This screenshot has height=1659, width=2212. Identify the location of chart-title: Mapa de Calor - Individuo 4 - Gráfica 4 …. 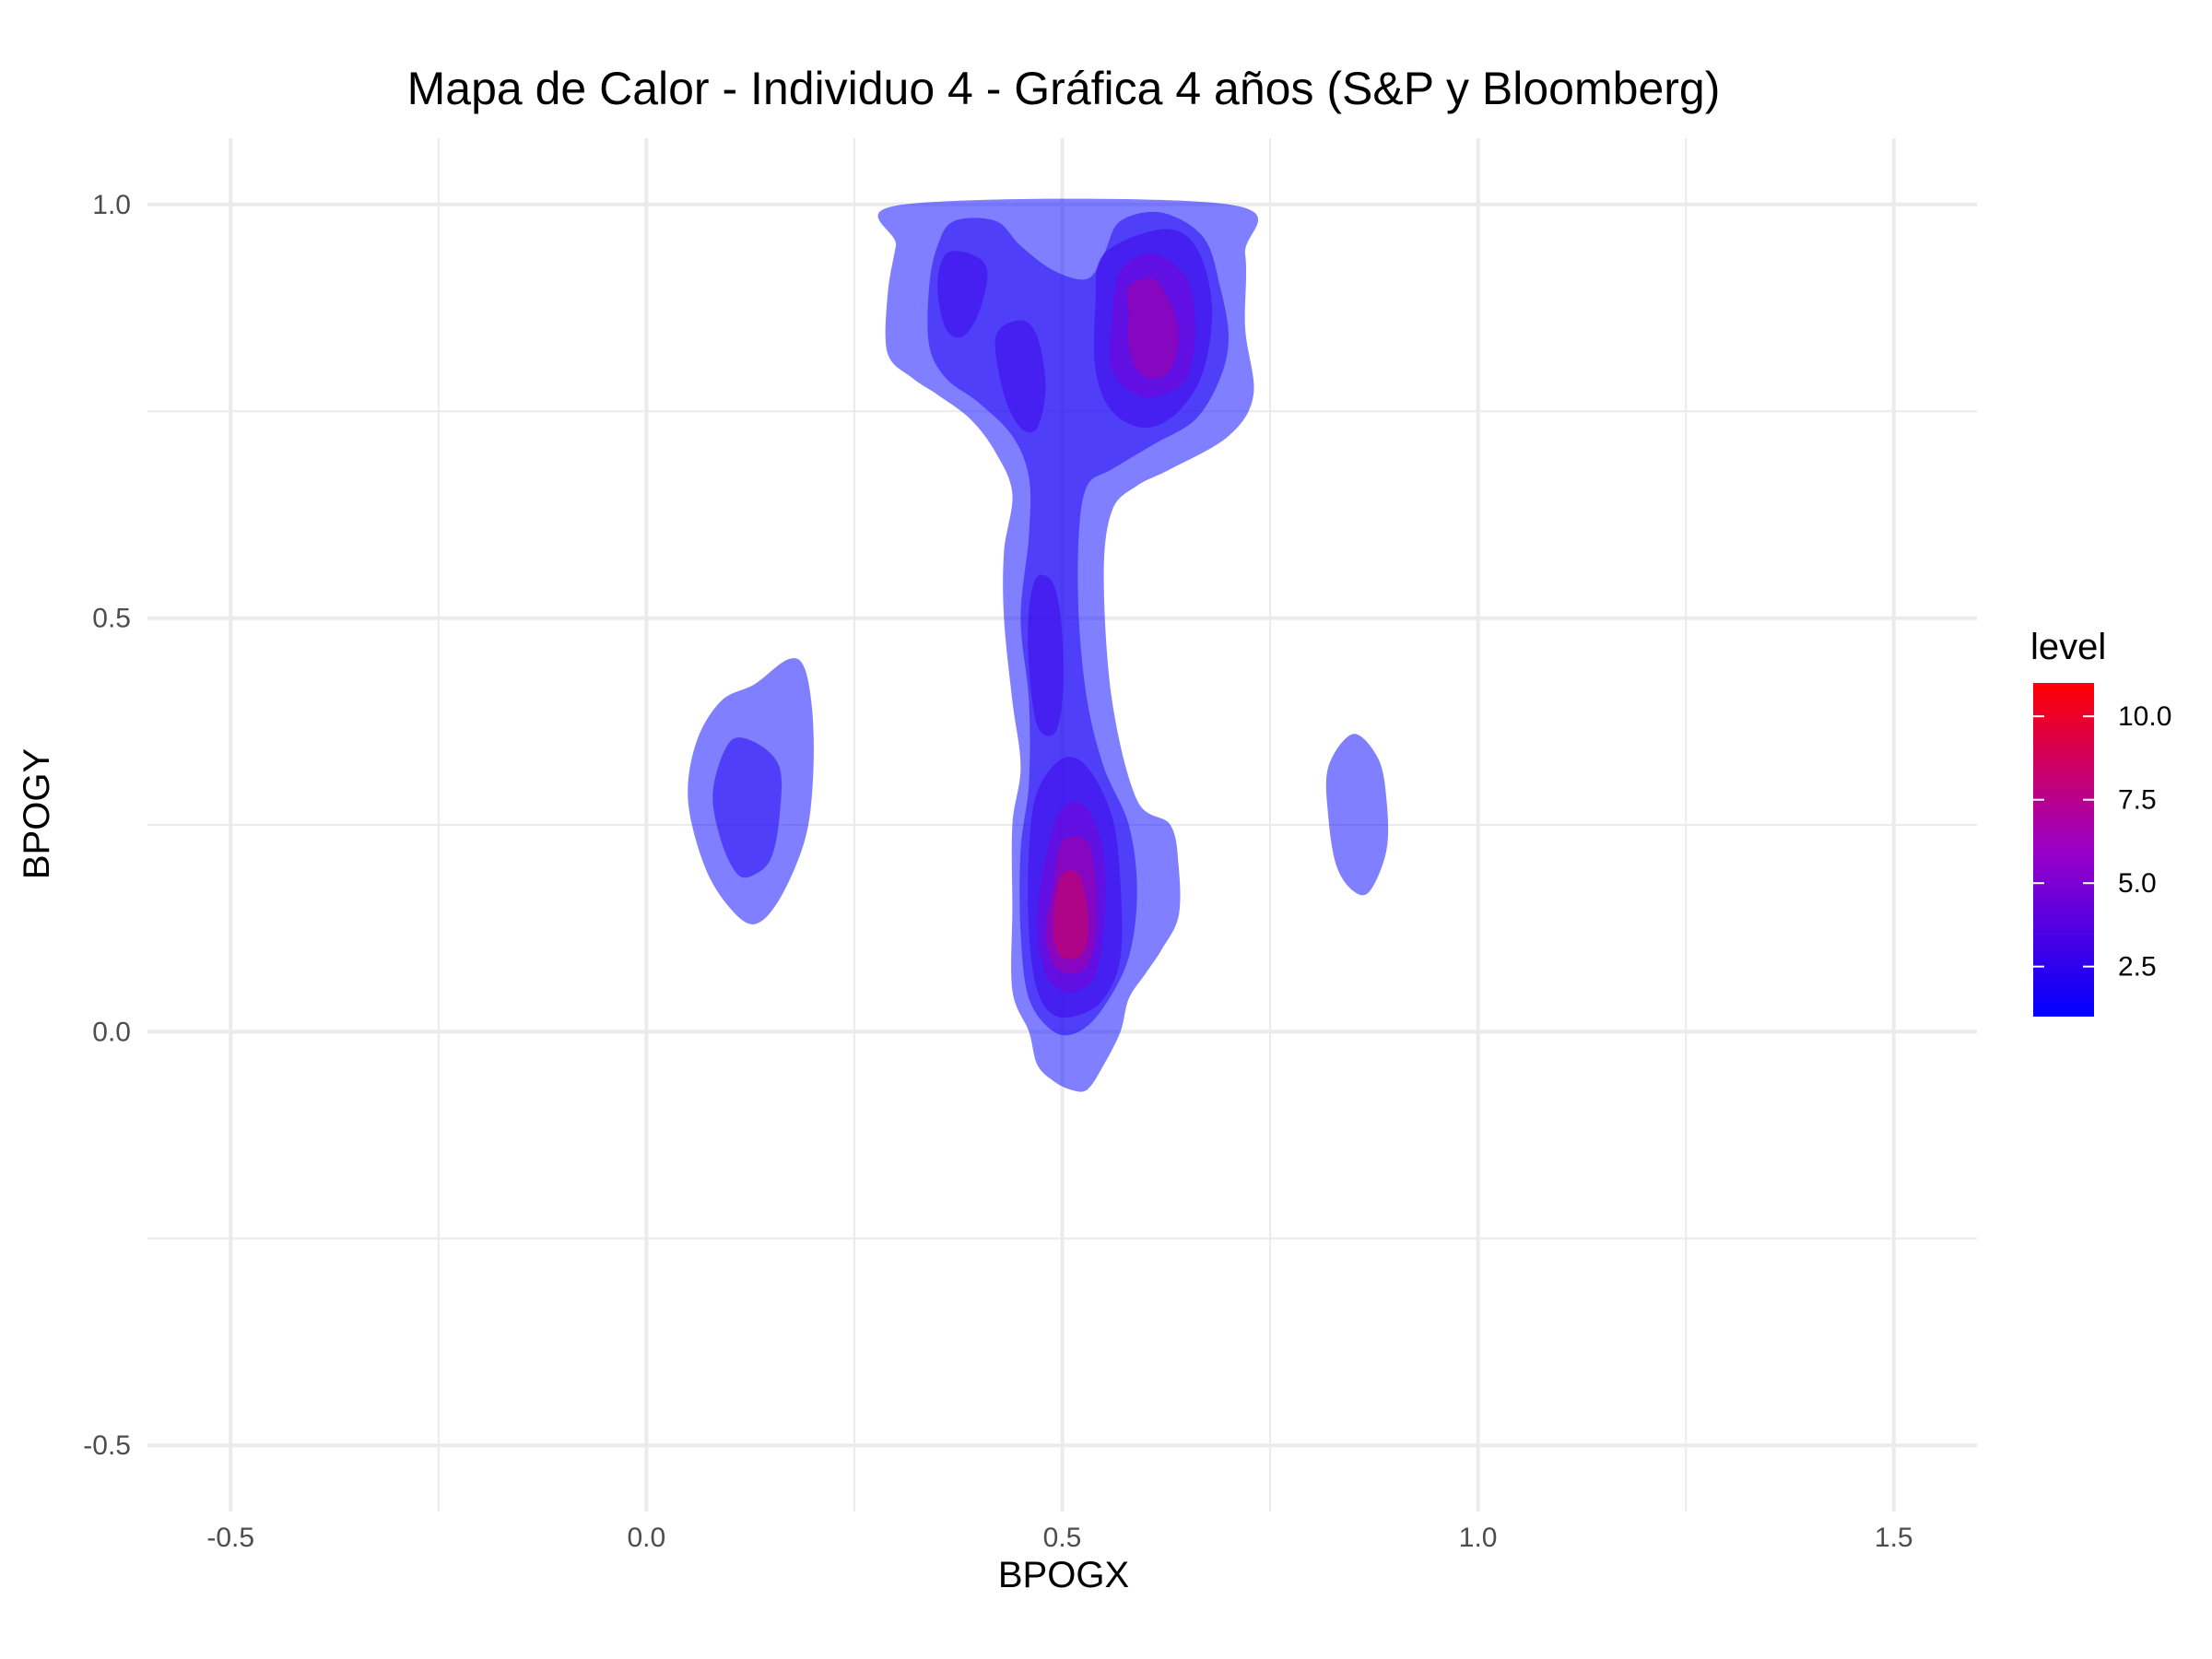
(1064, 88).